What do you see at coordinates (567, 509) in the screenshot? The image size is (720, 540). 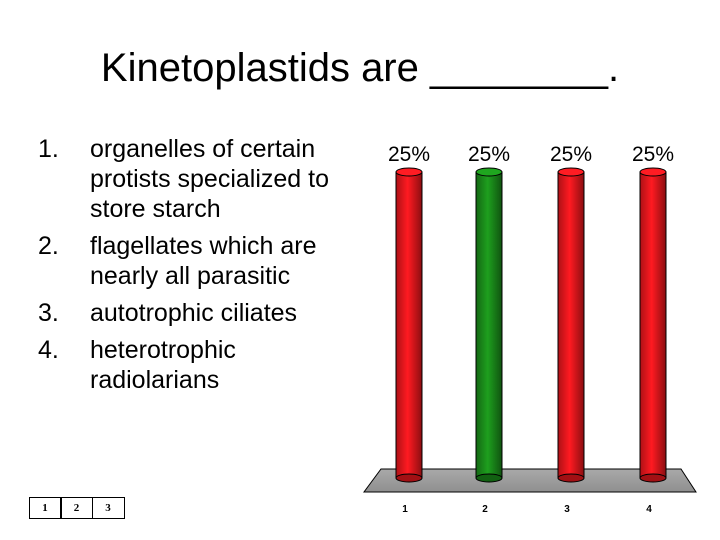 I see `category-label: 3` at bounding box center [567, 509].